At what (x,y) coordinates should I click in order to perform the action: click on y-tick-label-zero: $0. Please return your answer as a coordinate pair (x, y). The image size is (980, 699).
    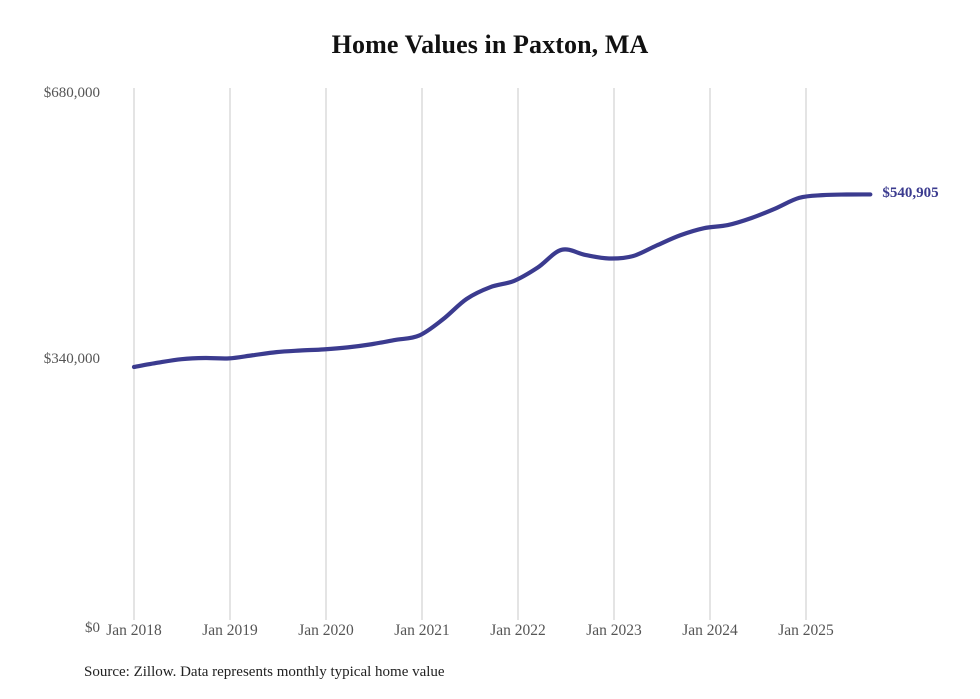
    Looking at the image, I should click on (92, 628).